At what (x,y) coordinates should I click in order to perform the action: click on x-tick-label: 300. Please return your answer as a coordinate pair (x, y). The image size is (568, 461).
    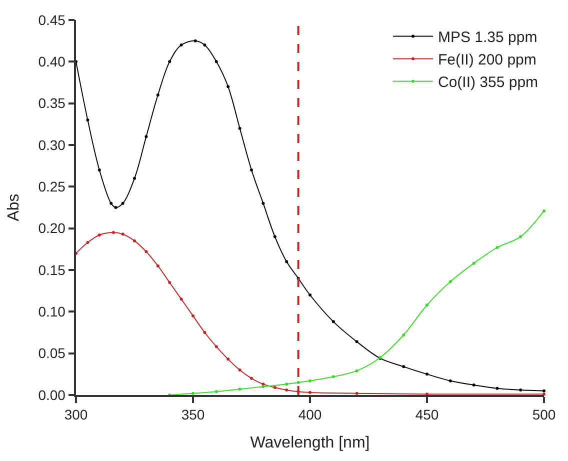
    Looking at the image, I should click on (76, 414).